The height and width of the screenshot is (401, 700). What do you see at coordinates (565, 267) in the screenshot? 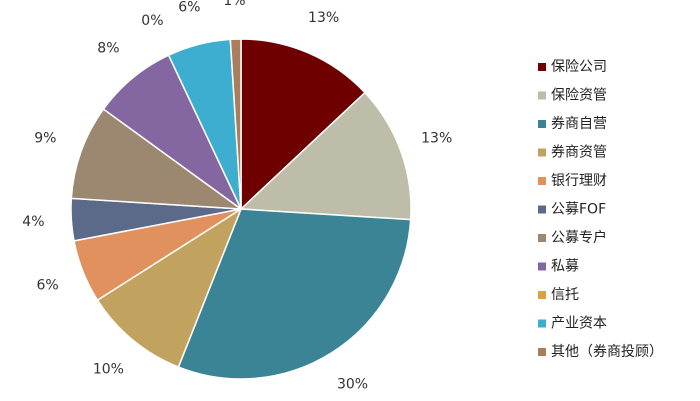
I see `legend-label: 私募` at bounding box center [565, 267].